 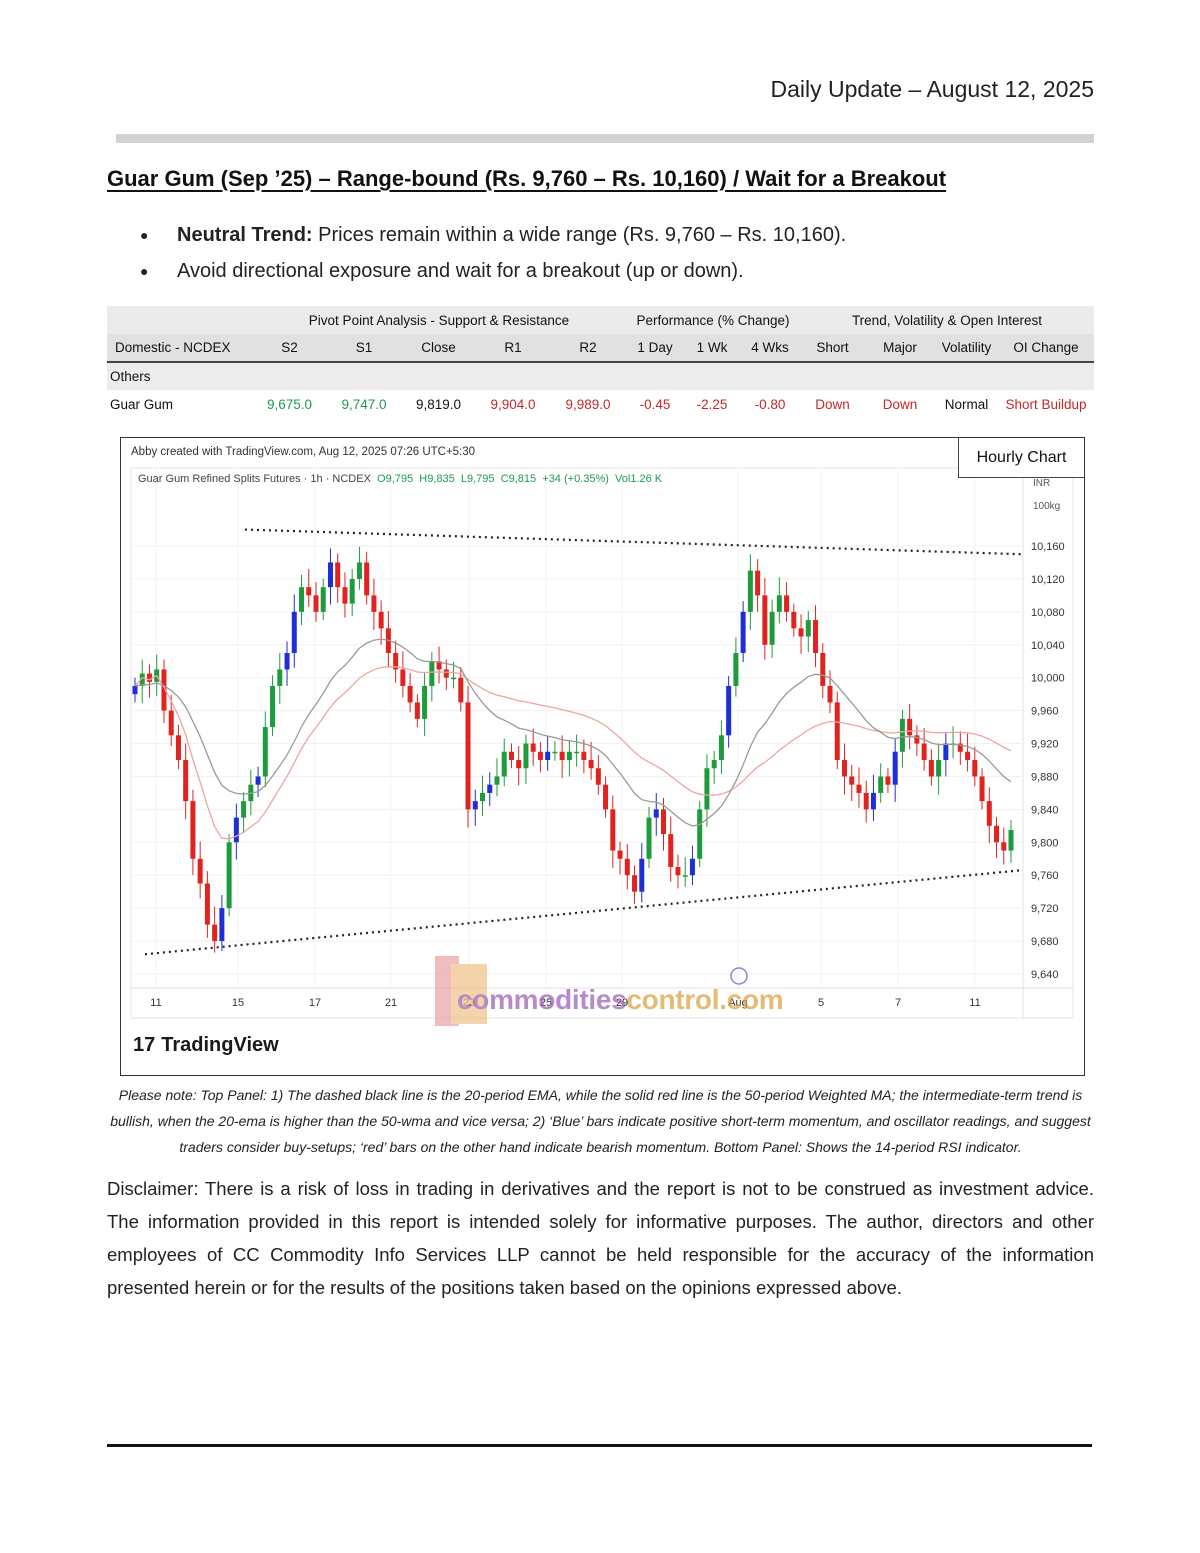 What do you see at coordinates (1048, 679) in the screenshot?
I see `y-tick-label: 10,000` at bounding box center [1048, 679].